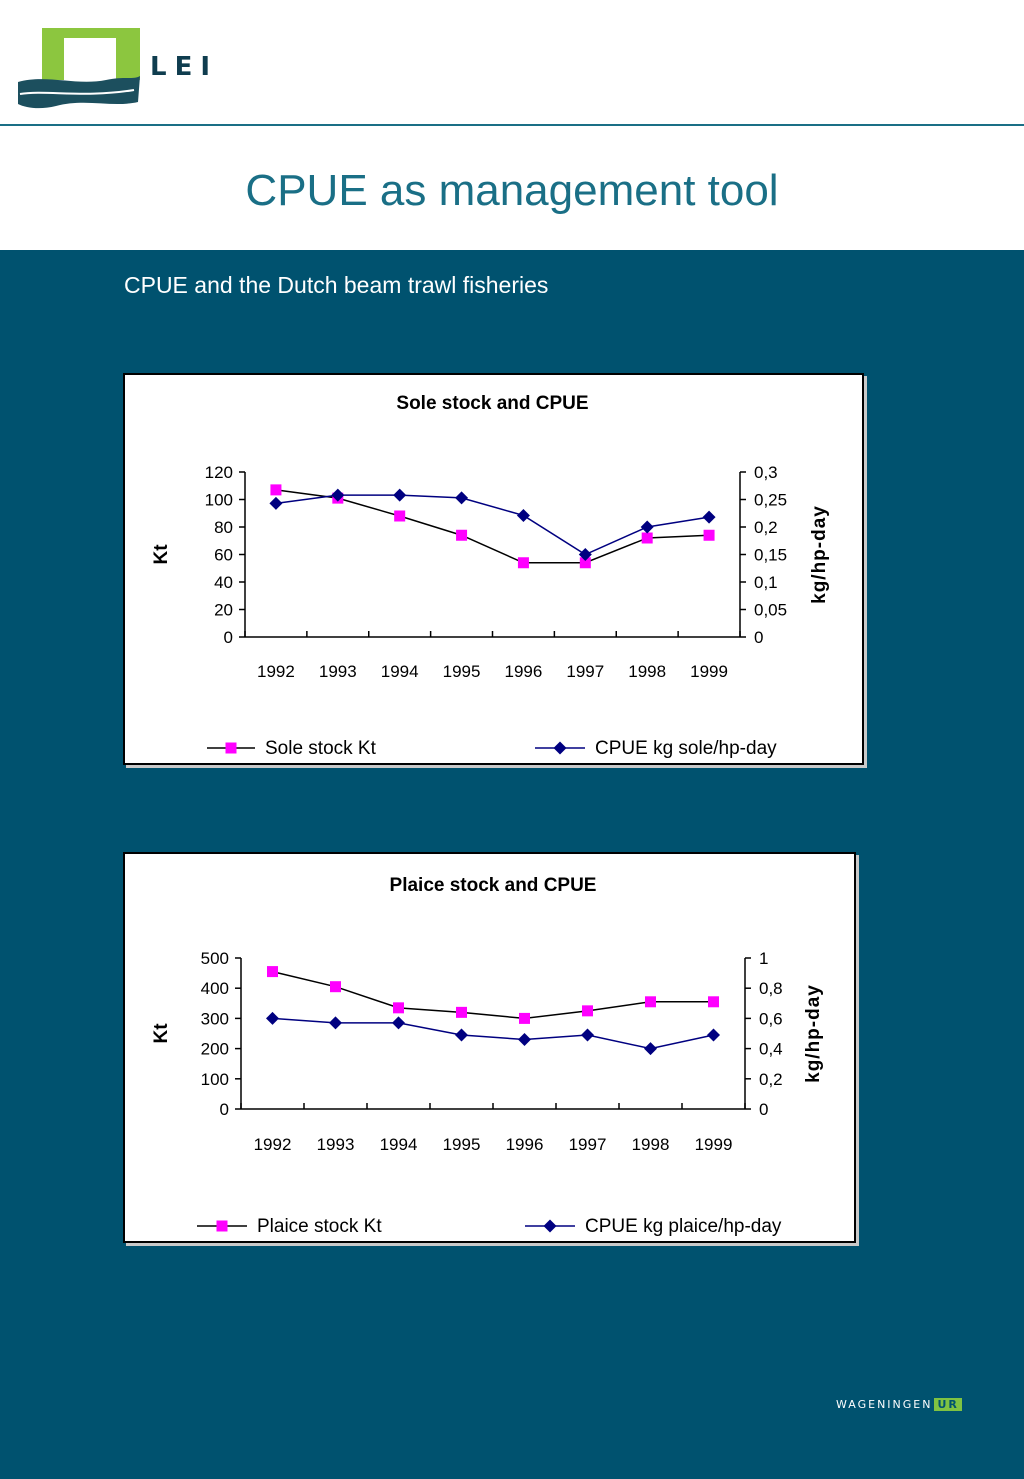 The image size is (1024, 1479). I want to click on y-tick-label-left: 80, so click(223, 527).